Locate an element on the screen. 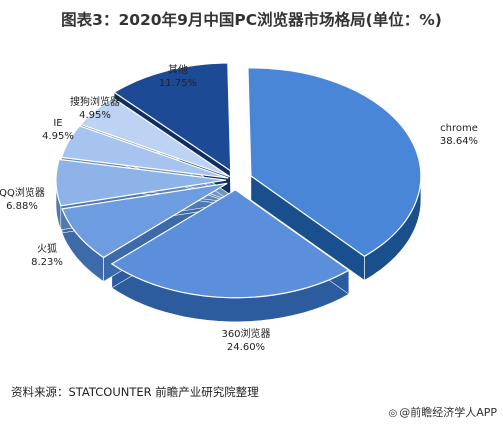 This screenshot has height=424, width=503. slice-value-chrome: 38.64% is located at coordinates (459, 141).